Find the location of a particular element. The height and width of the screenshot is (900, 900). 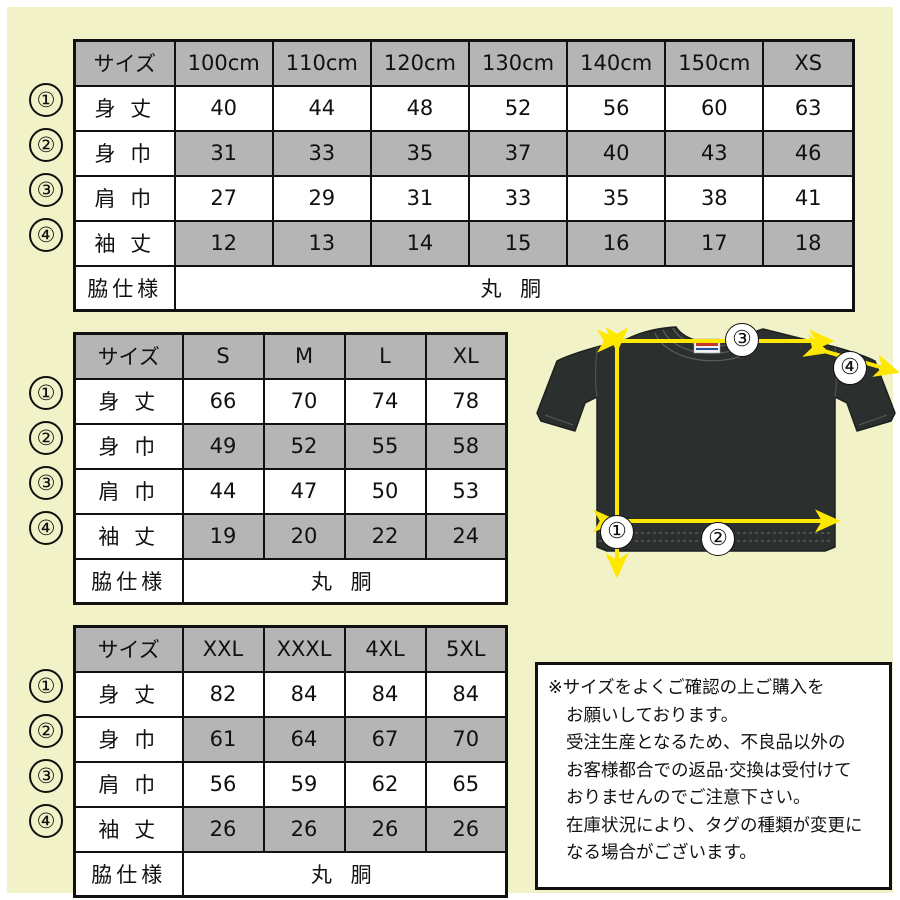

notice-line: ※サイズをよくご確認の上ご購入を is located at coordinates (686, 688).